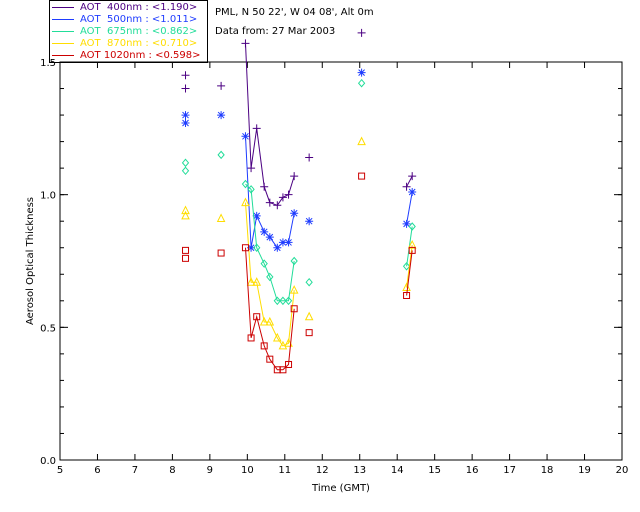 Image resolution: width=640 pixels, height=512 pixels. I want to click on legend-item-400nm: AOT 400nm : <1.190>, so click(124, 8).